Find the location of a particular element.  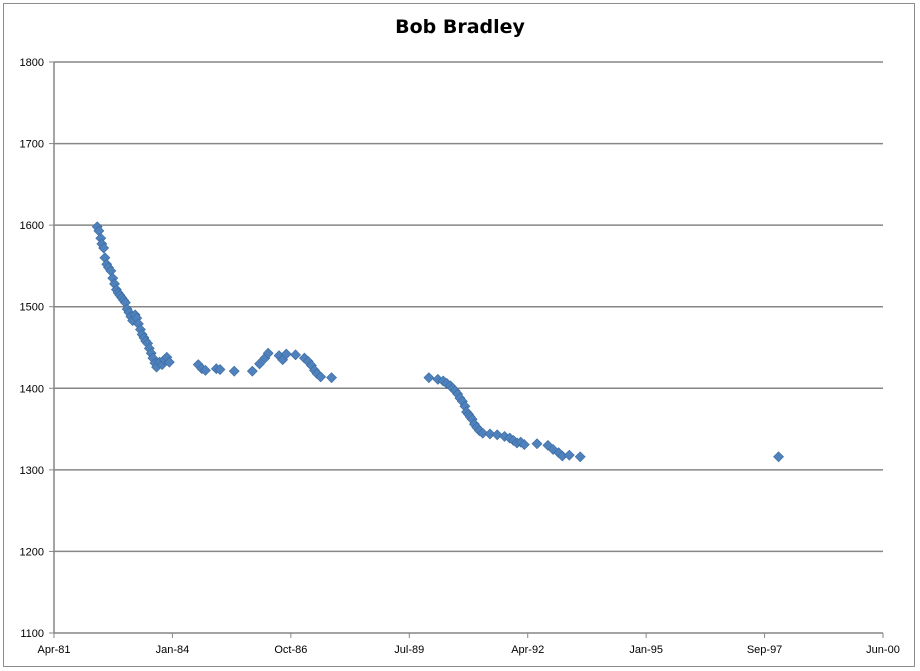

x-tick-label: Jun-00 is located at coordinates (883, 650).